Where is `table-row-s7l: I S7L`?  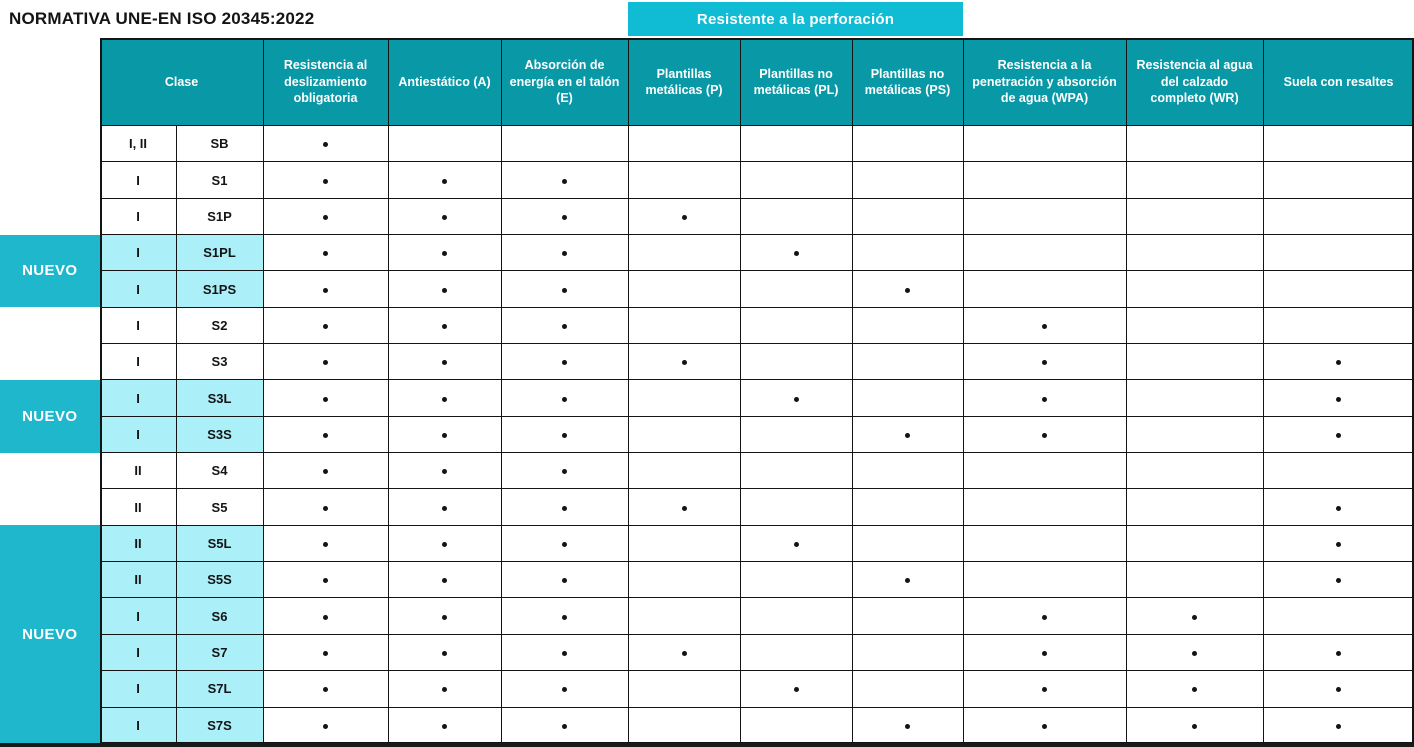 table-row-s7l: I S7L is located at coordinates (707, 689).